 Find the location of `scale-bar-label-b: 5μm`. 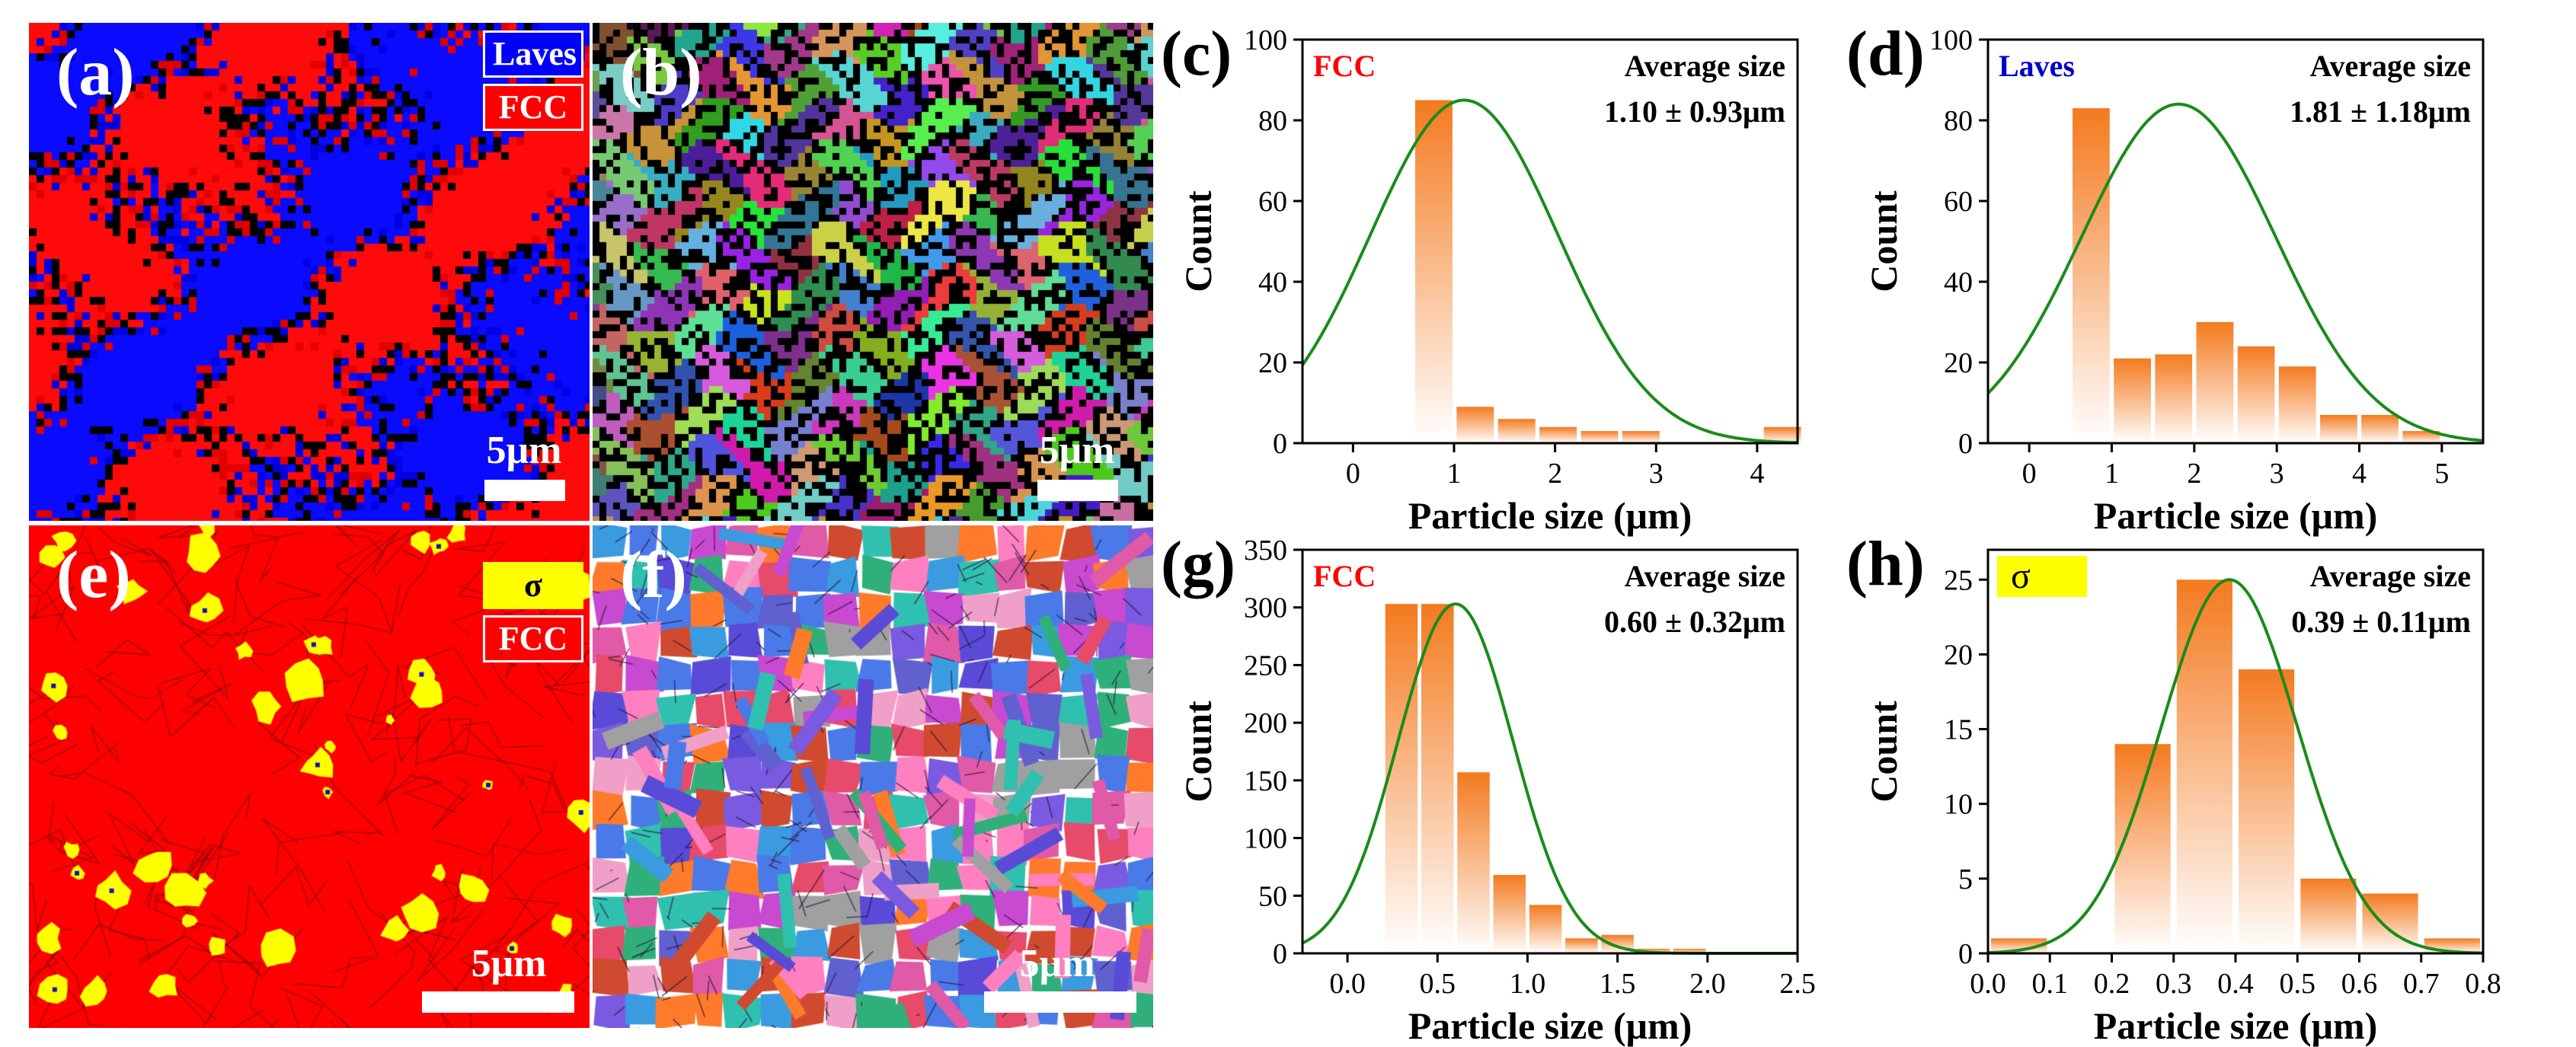

scale-bar-label-b: 5μm is located at coordinates (1077, 451).